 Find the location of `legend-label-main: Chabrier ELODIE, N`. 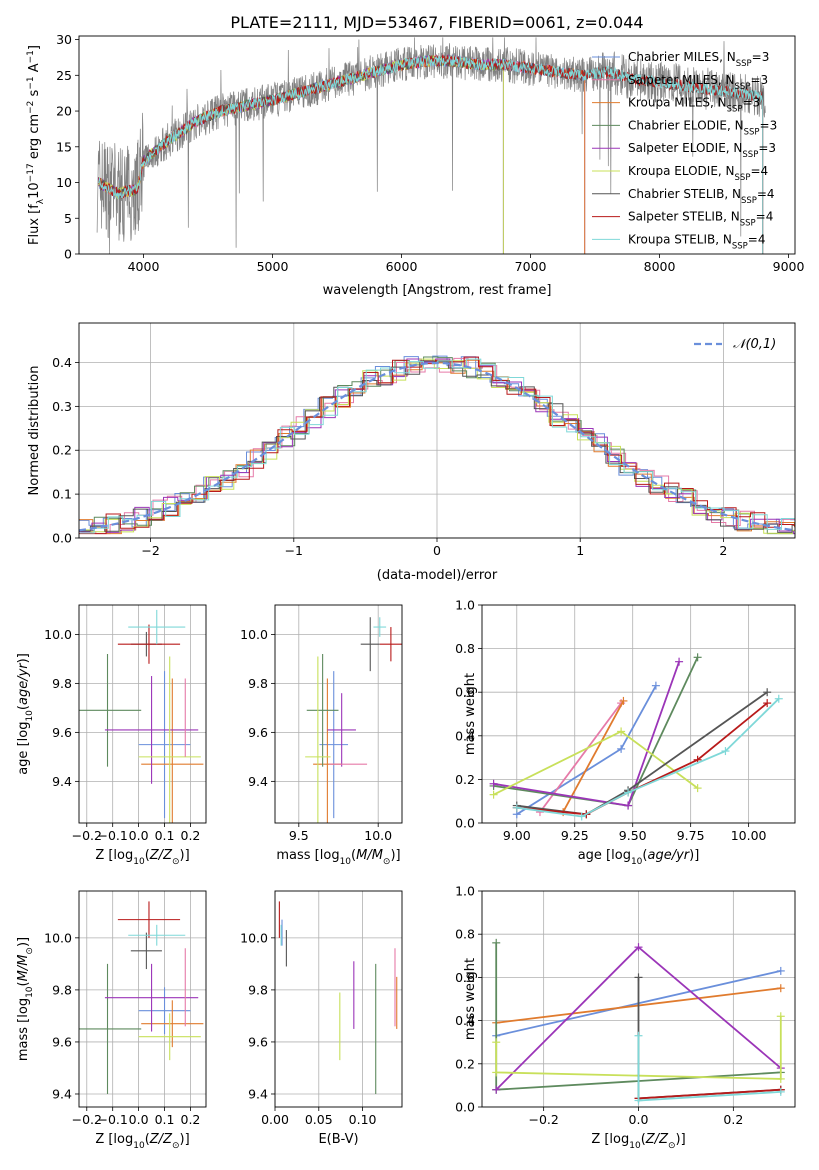

legend-label-main: Chabrier ELODIE, N is located at coordinates (686, 125).